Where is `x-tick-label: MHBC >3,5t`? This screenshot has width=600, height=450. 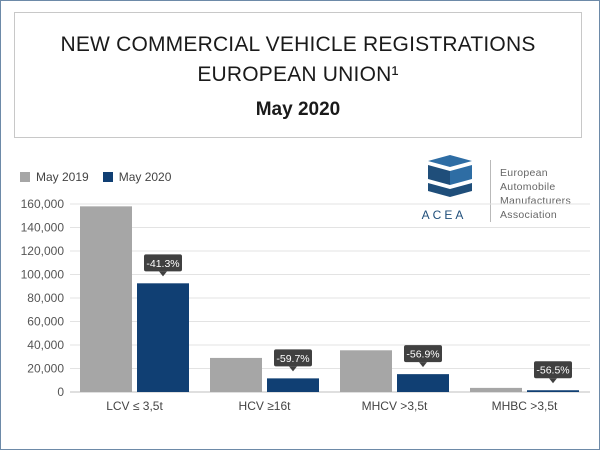 x-tick-label: MHBC >3,5t is located at coordinates (525, 406).